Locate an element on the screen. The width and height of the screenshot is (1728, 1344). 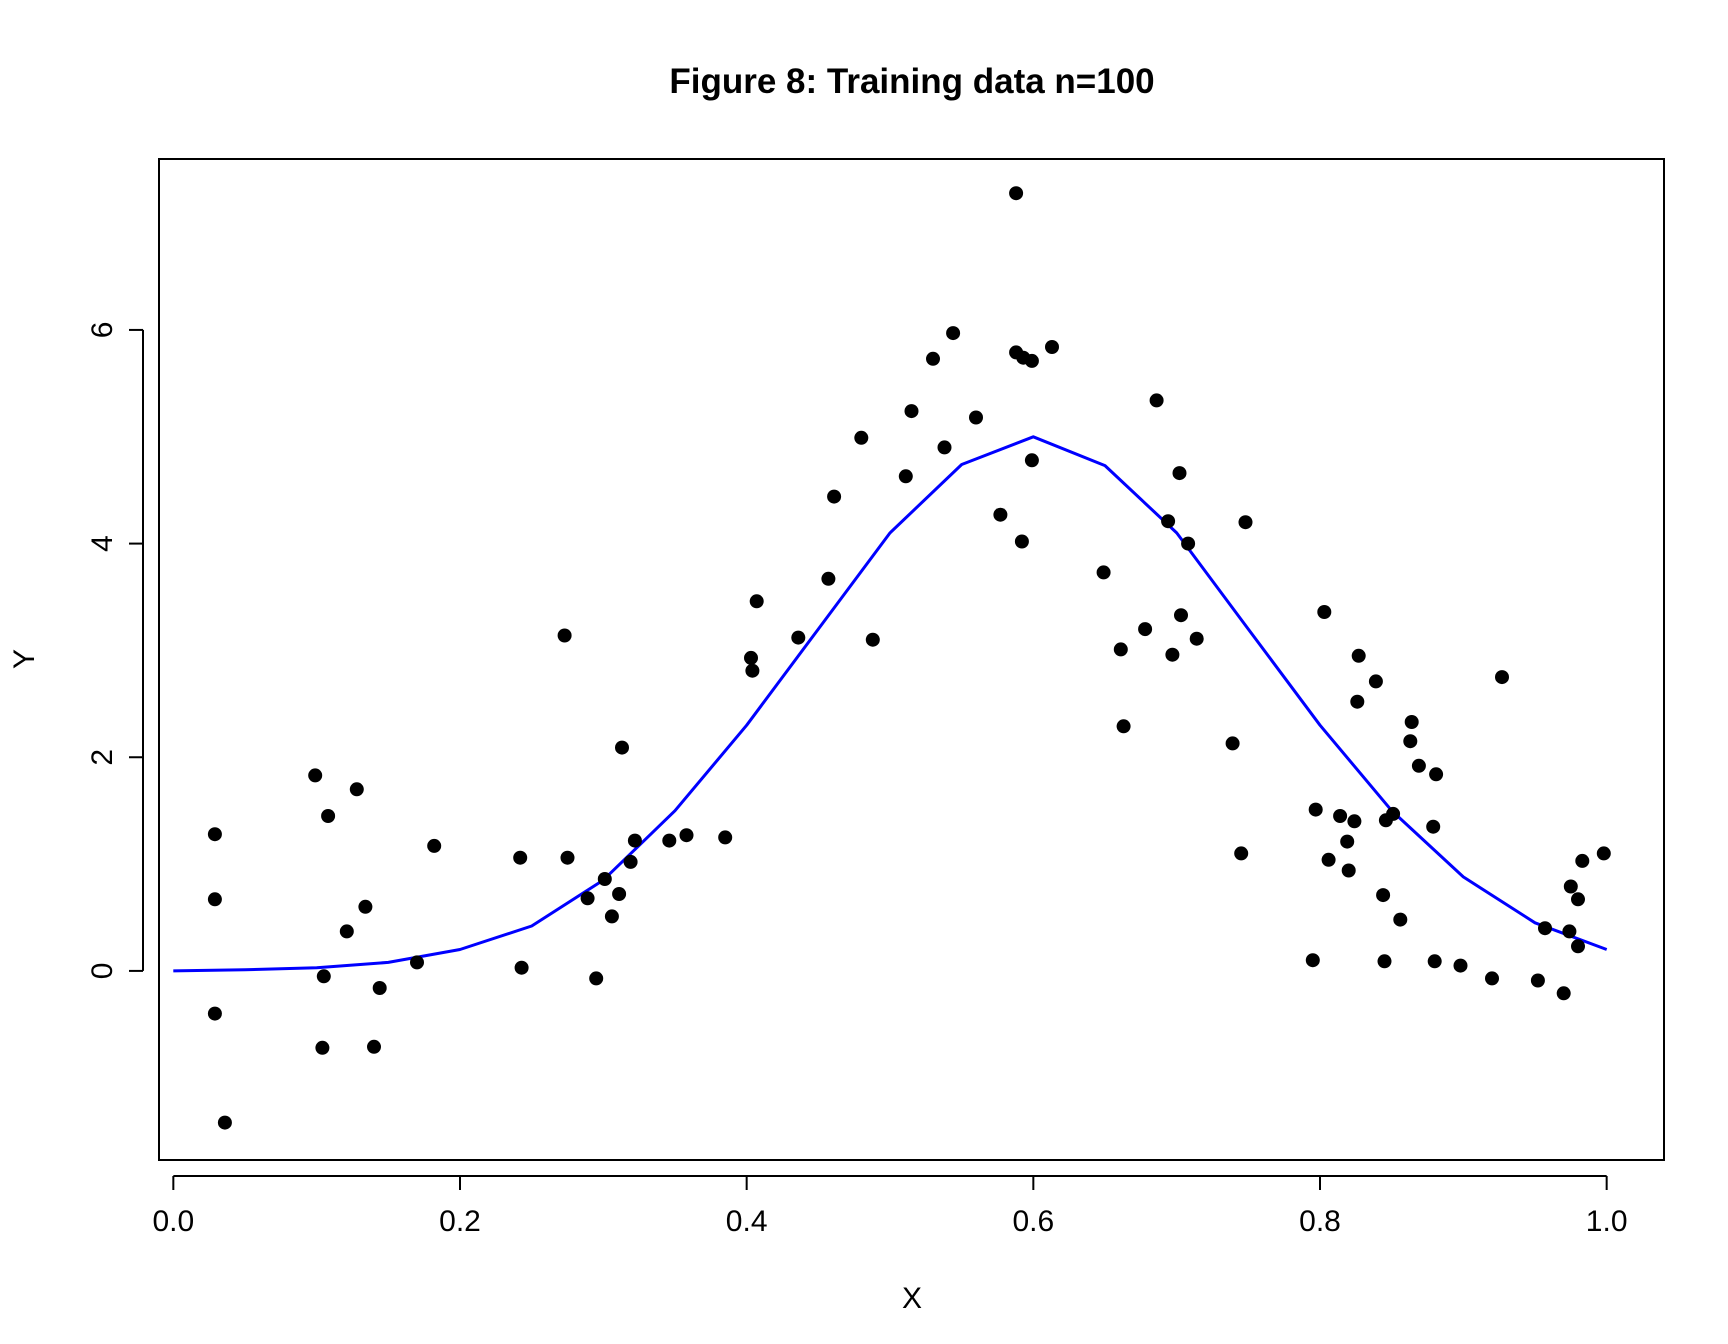
x-tick-label: 0.8 is located at coordinates (1320, 1221).